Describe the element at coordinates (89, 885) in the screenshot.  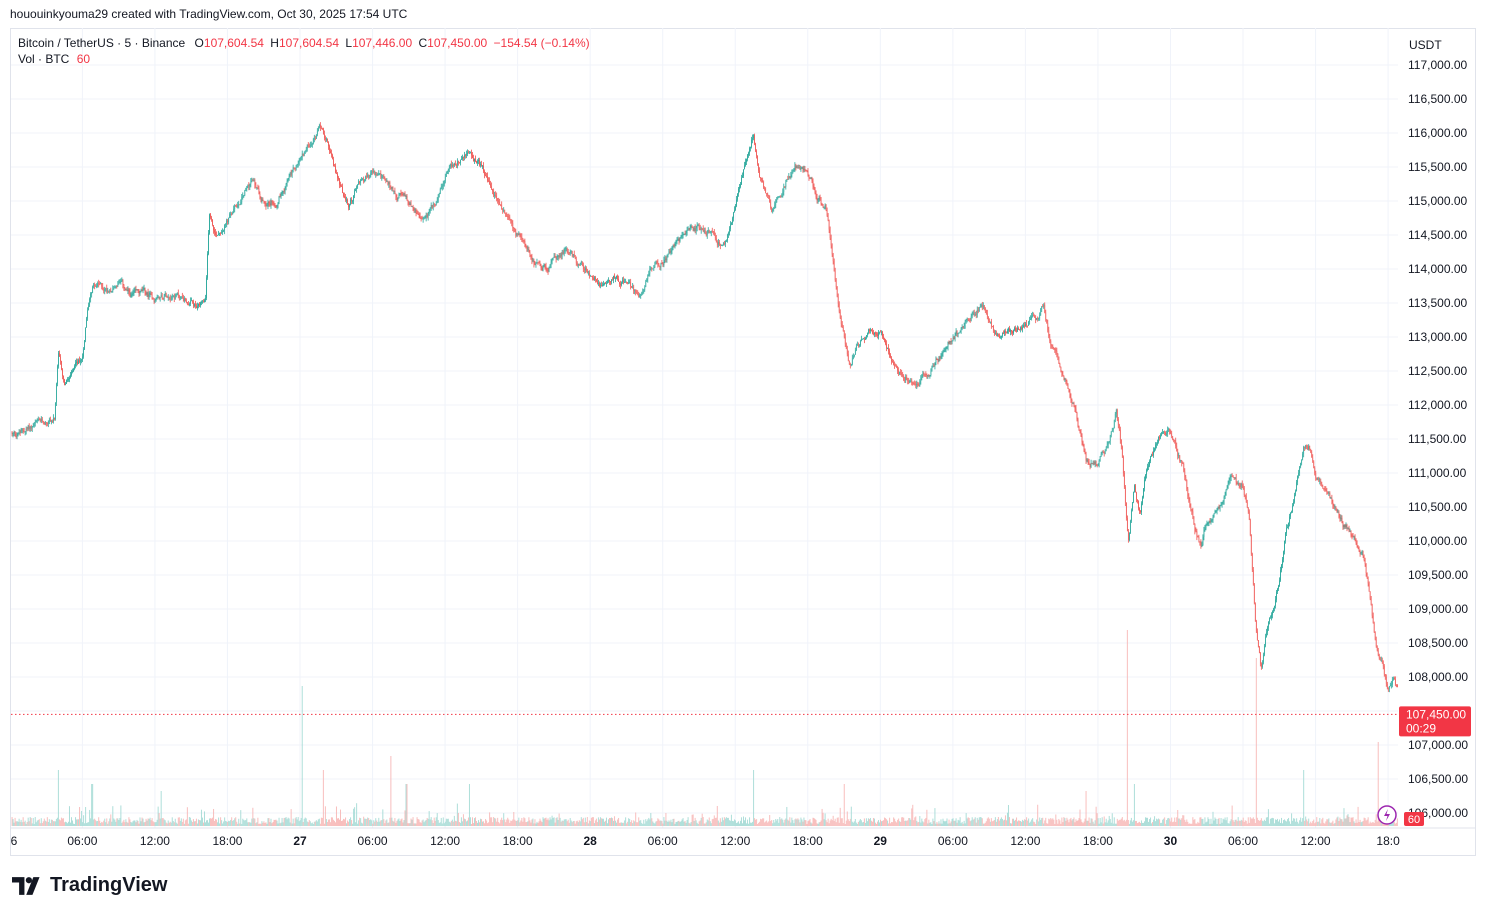
I see `tradingview-brand: TradingView` at that location.